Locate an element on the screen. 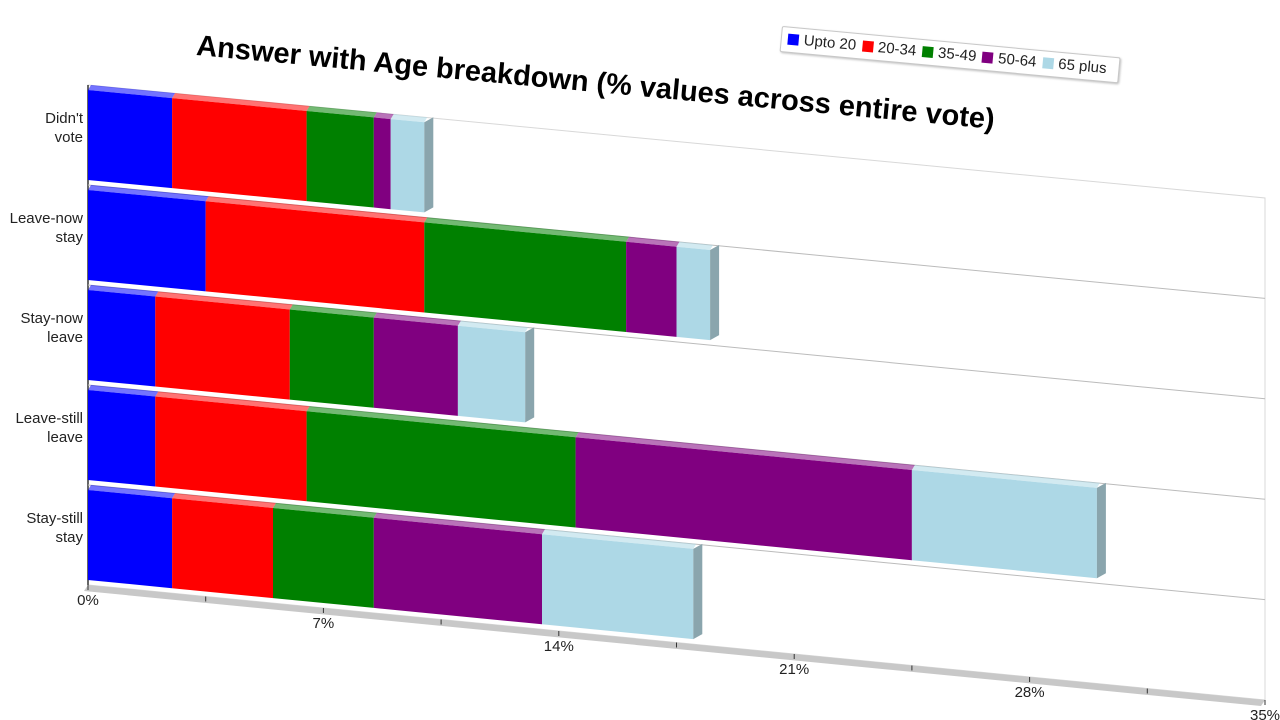  category-label-leave-still-leave: Leave-still leave is located at coordinates (49, 428).